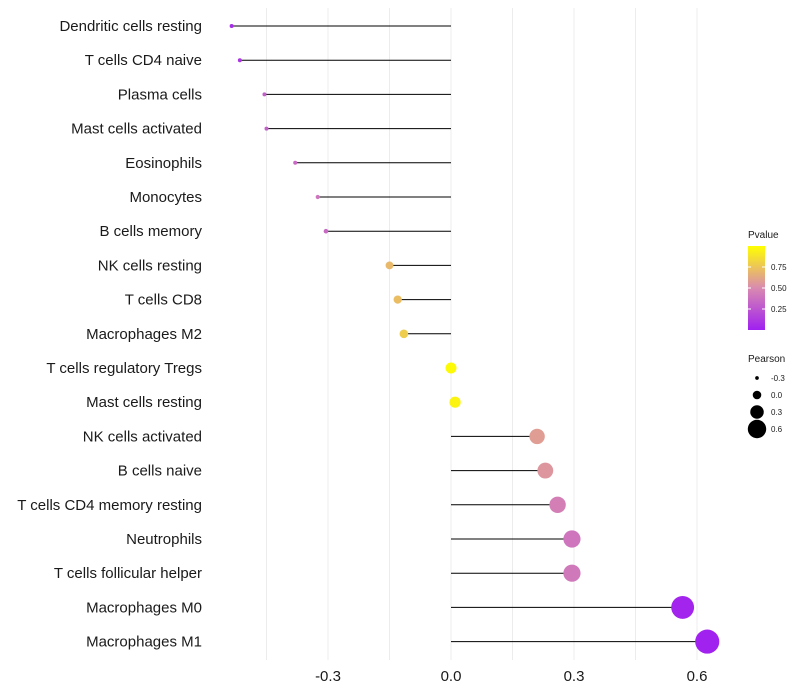  I want to click on pvalue-legend: Pvalue 0.25 0.50 0.75, so click(767, 280).